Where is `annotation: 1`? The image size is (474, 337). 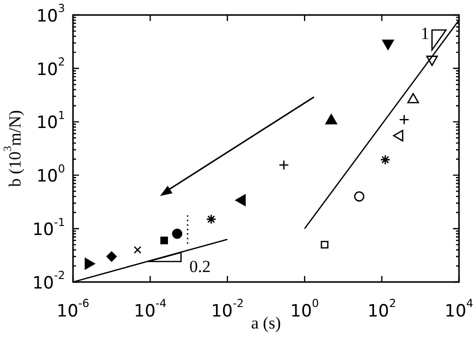
annotation: 1 is located at coordinates (425, 33).